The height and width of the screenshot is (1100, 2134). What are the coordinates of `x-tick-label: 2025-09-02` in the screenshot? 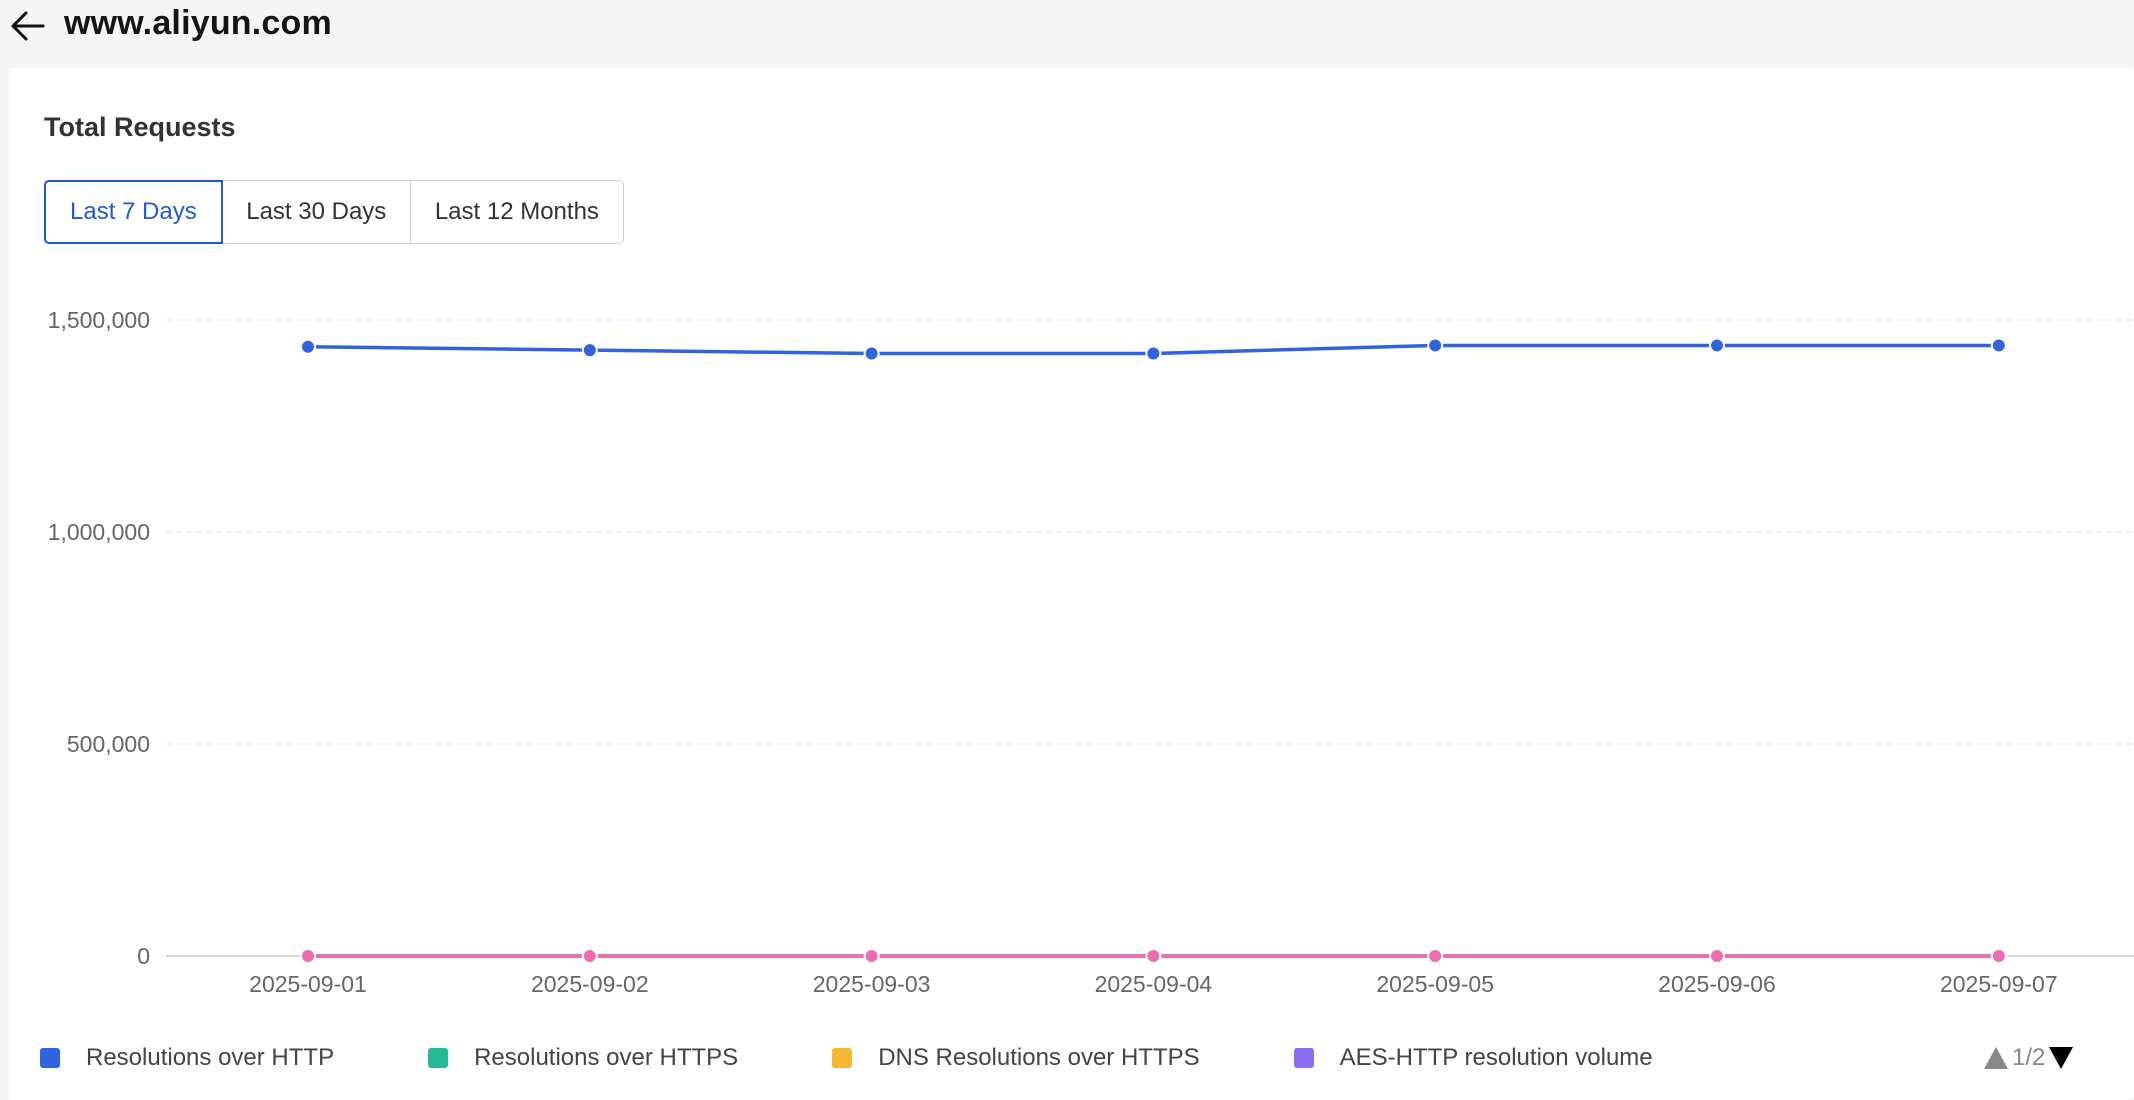 It's located at (590, 984).